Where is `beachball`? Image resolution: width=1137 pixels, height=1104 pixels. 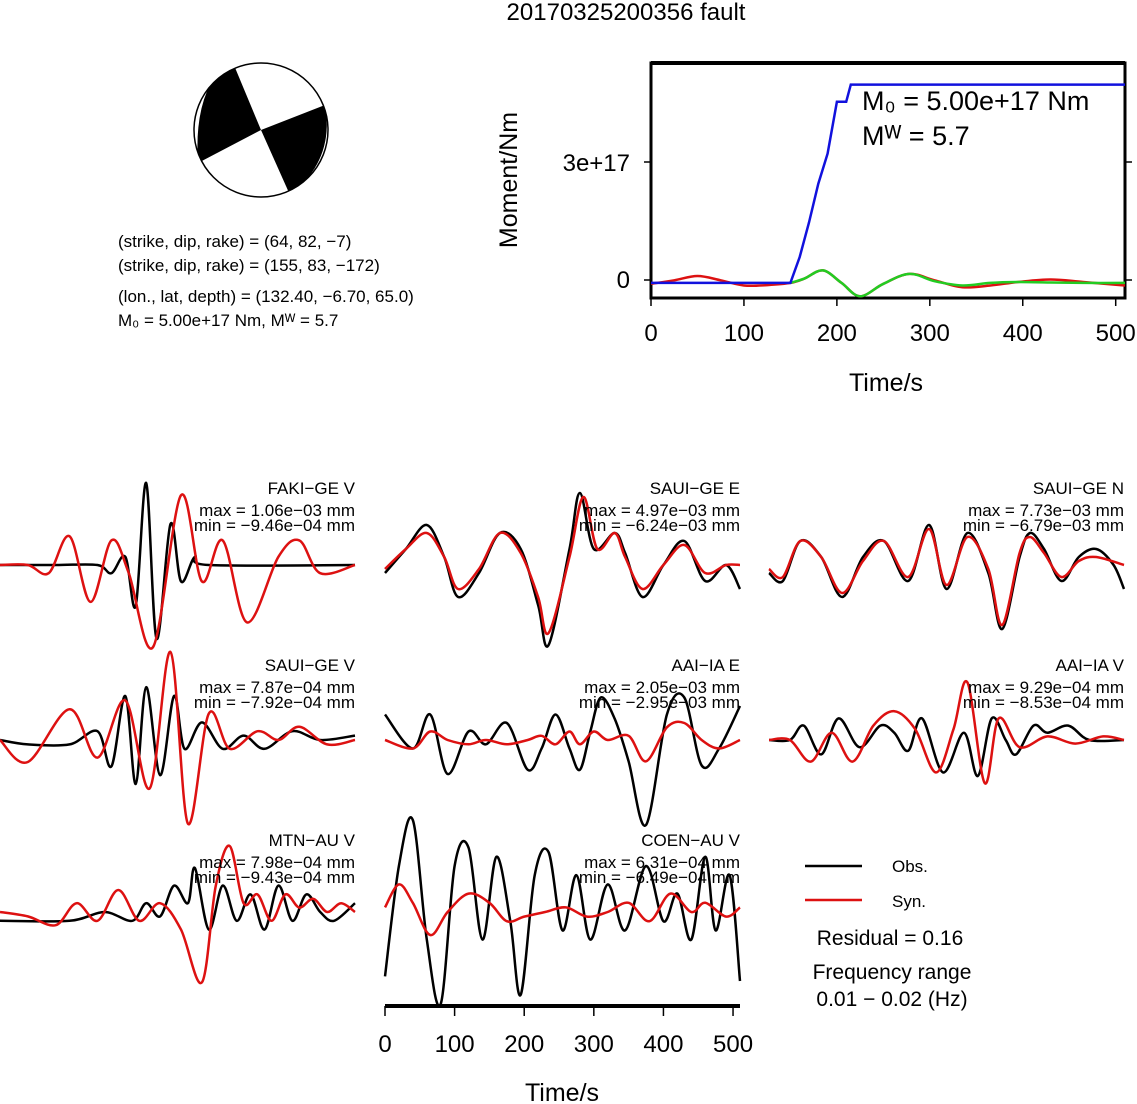
beachball is located at coordinates (261, 130).